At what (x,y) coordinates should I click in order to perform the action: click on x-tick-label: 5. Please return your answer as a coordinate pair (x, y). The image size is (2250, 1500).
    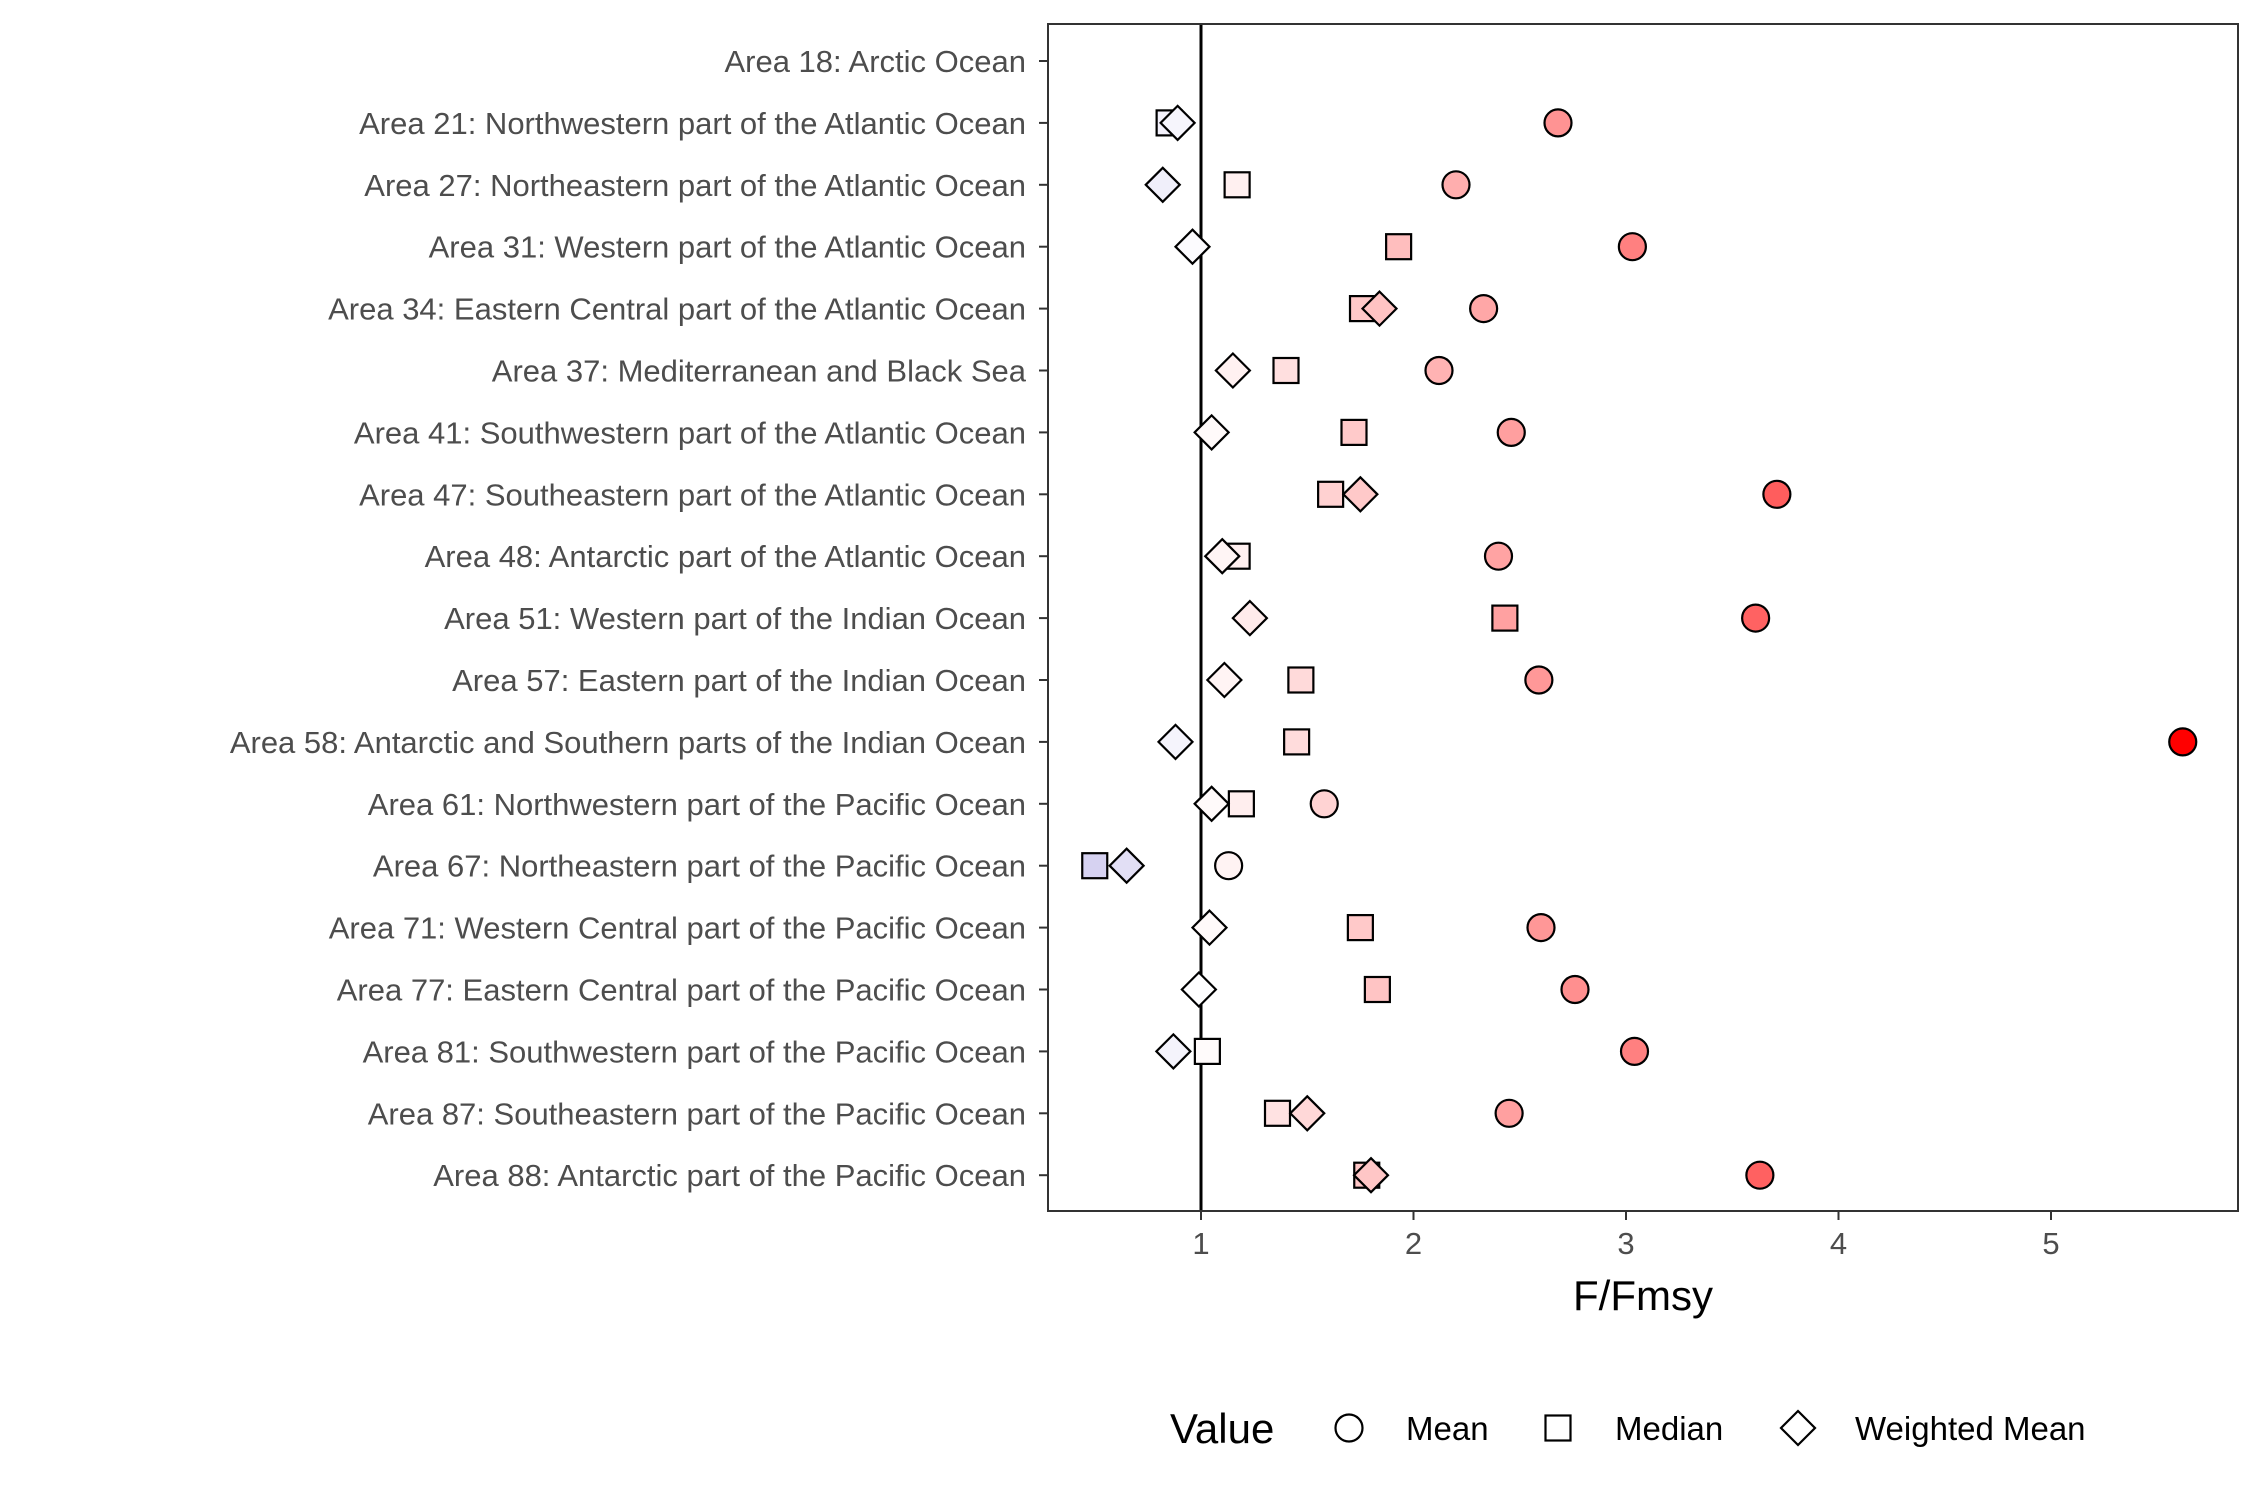
    Looking at the image, I should click on (2050, 1243).